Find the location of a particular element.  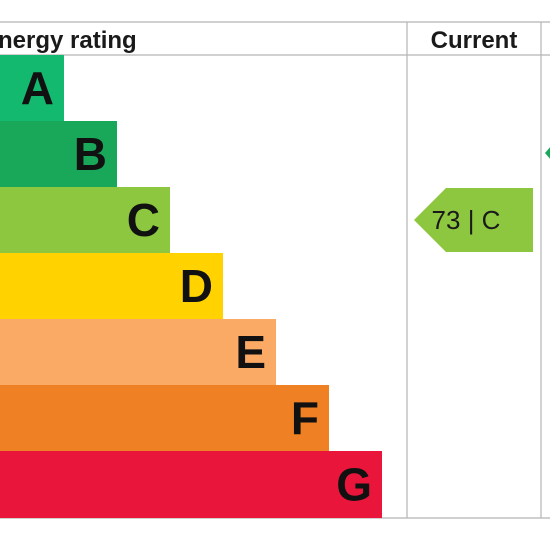

band-letter-a: A is located at coordinates (37, 88).